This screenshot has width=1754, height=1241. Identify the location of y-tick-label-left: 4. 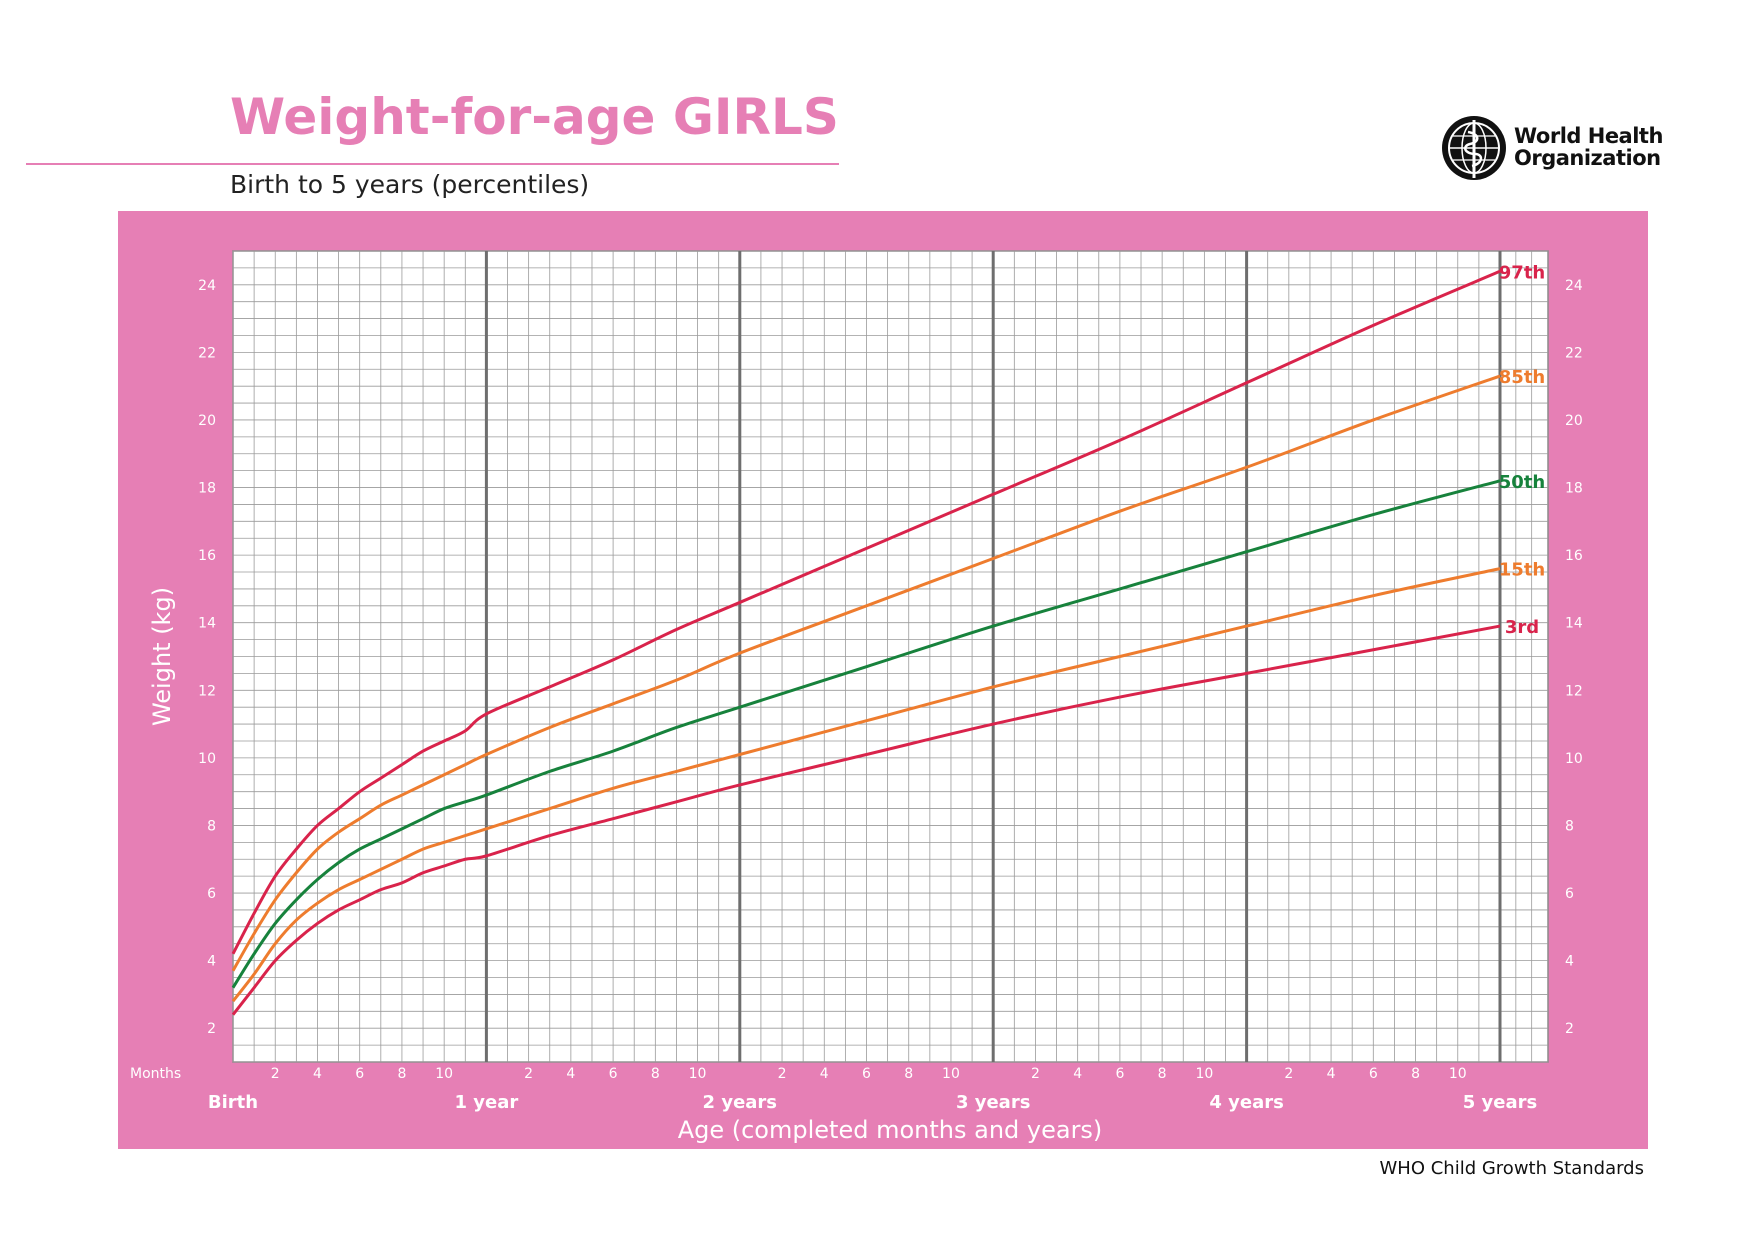
(211, 962).